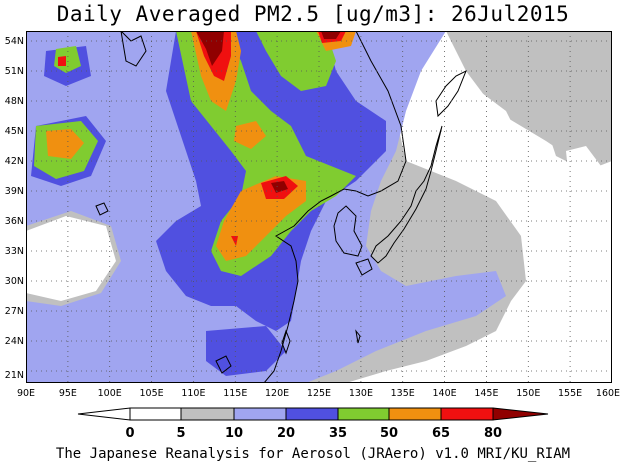 Image resolution: width=626 pixels, height=466 pixels. Describe the element at coordinates (14, 191) in the screenshot. I see `lat-label: 39N` at that location.